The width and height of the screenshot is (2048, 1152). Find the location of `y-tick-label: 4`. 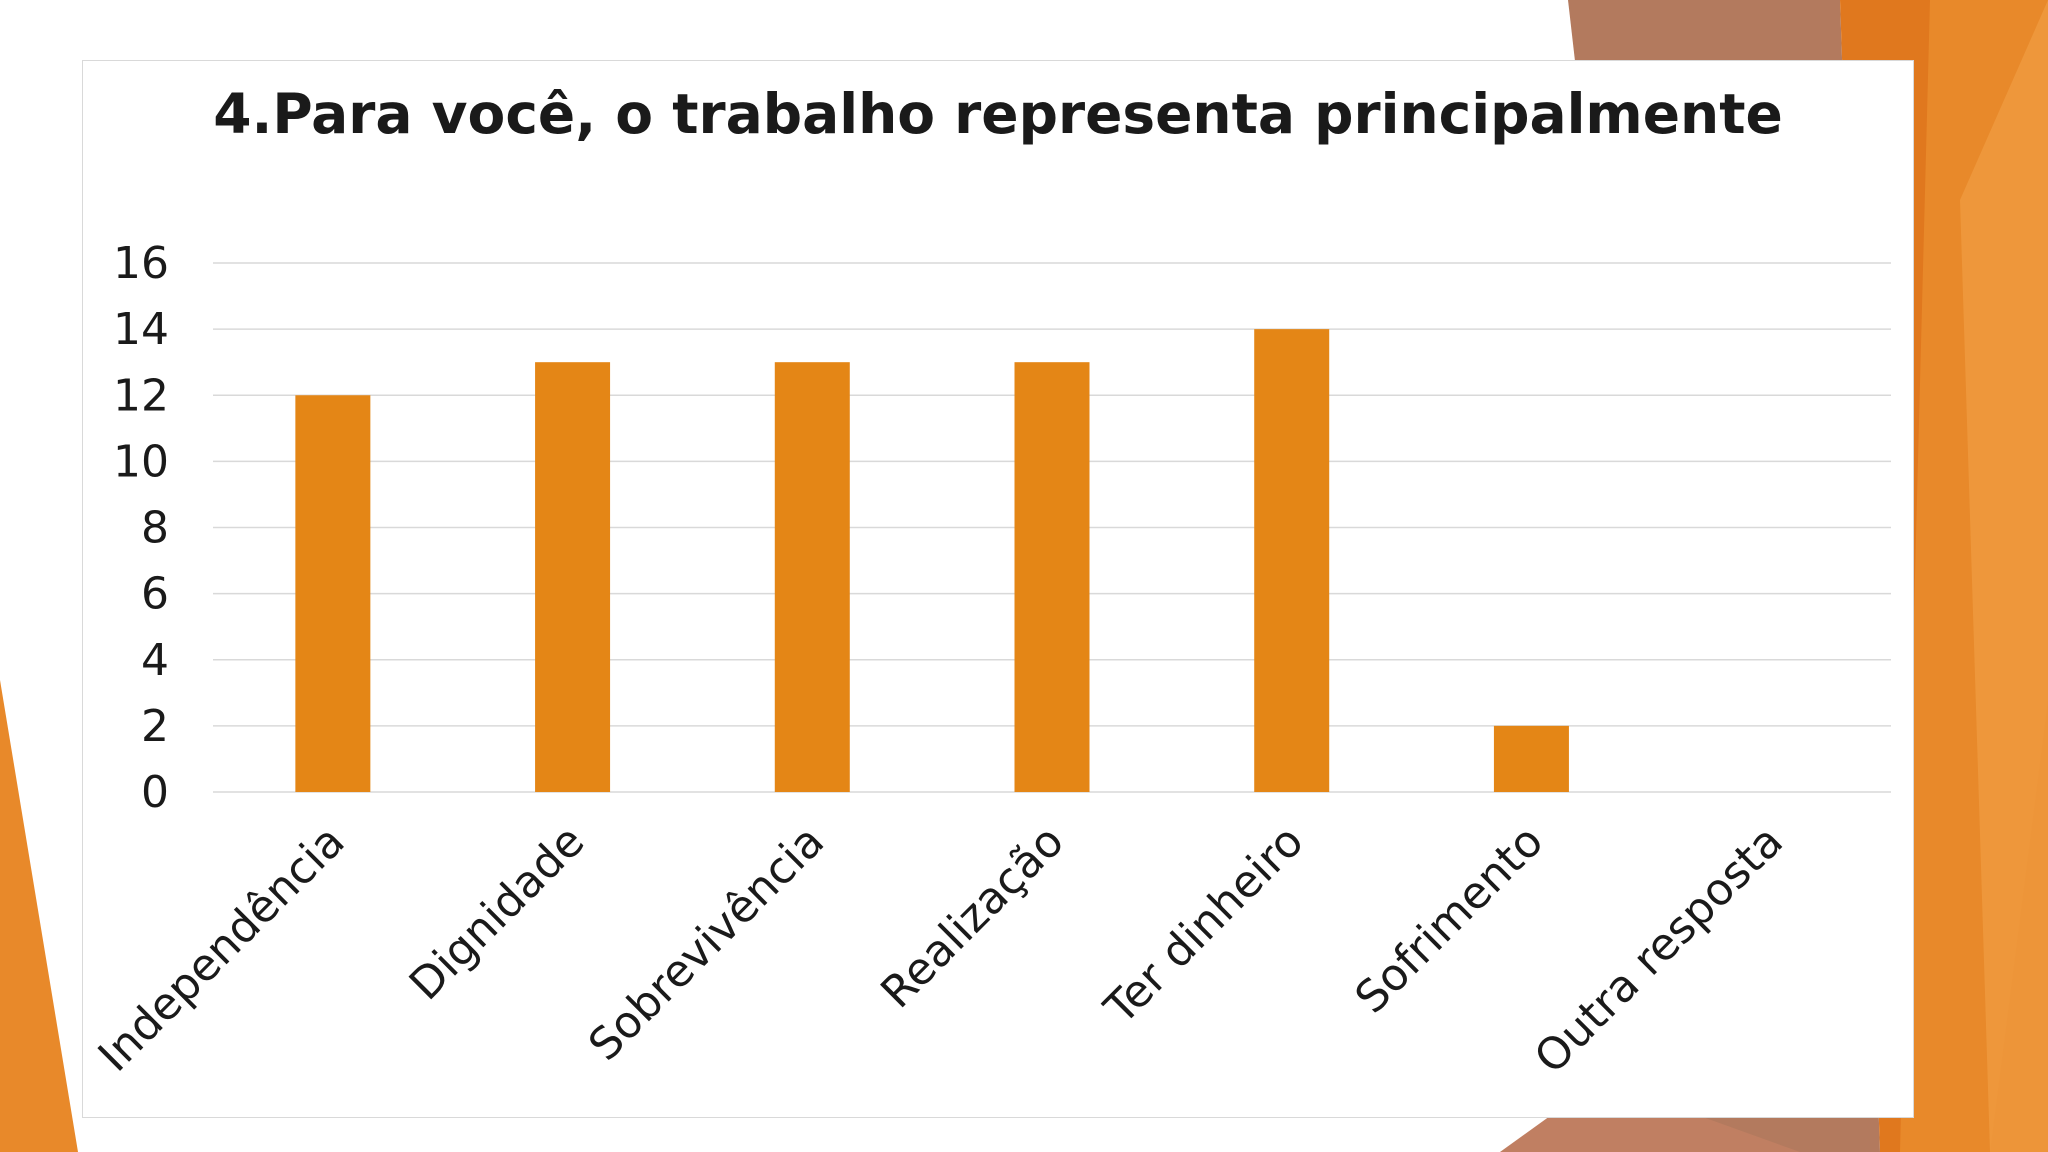

y-tick-label: 4 is located at coordinates (155, 660).